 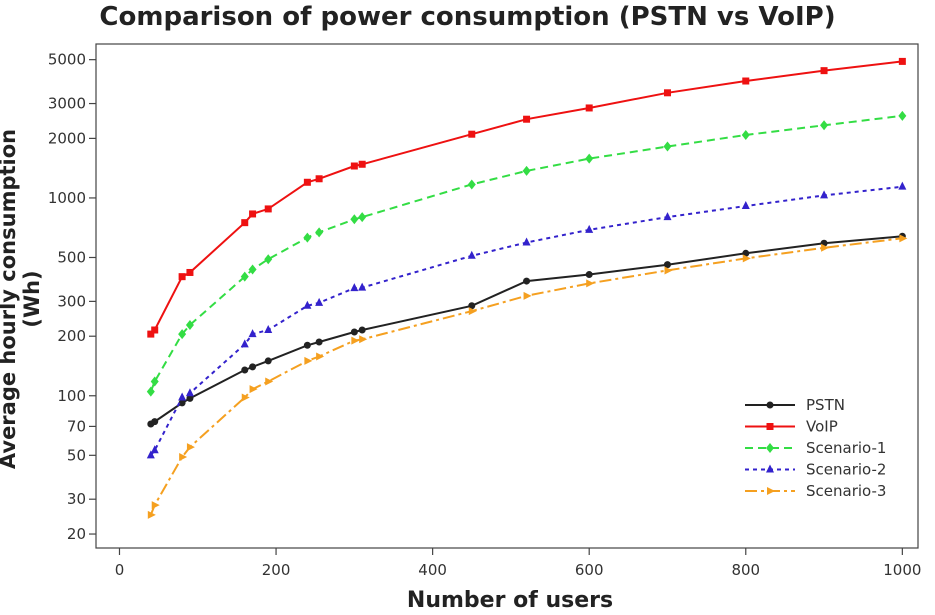 What do you see at coordinates (510, 600) in the screenshot?
I see `x-axis-label: Number of users` at bounding box center [510, 600].